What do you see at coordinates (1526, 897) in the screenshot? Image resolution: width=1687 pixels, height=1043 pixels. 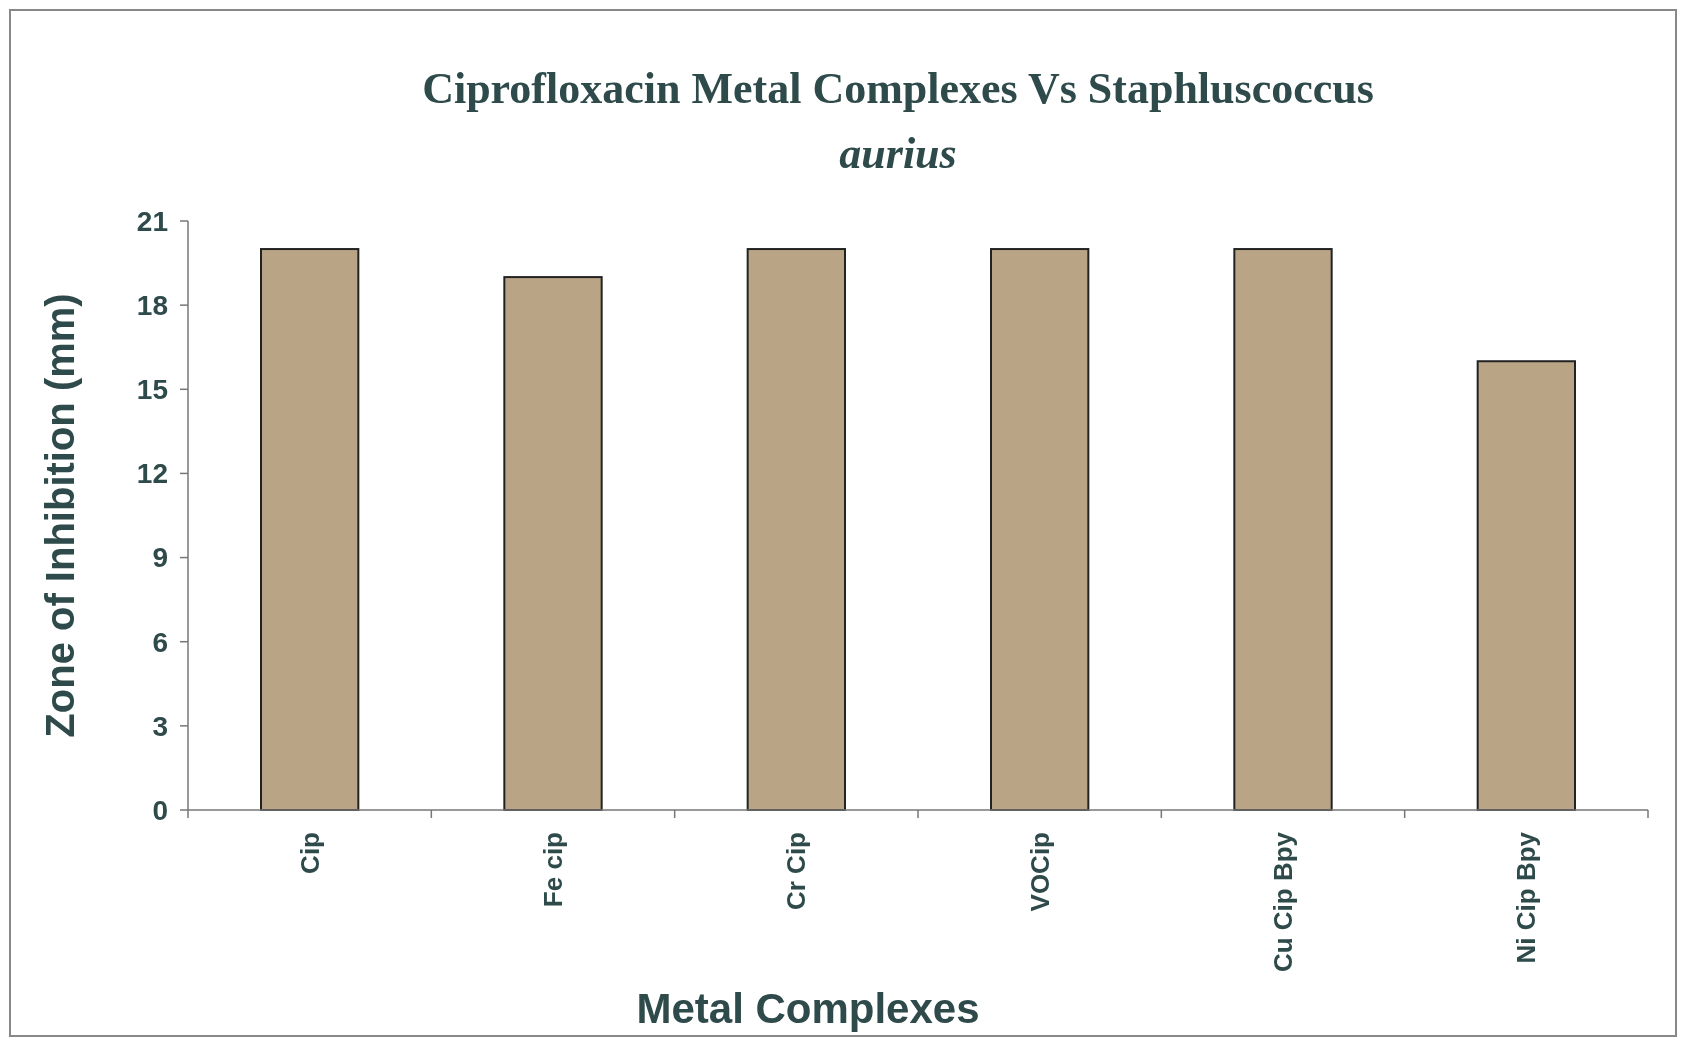 I see `x-tick-label: Ni Cip Bpy` at bounding box center [1526, 897].